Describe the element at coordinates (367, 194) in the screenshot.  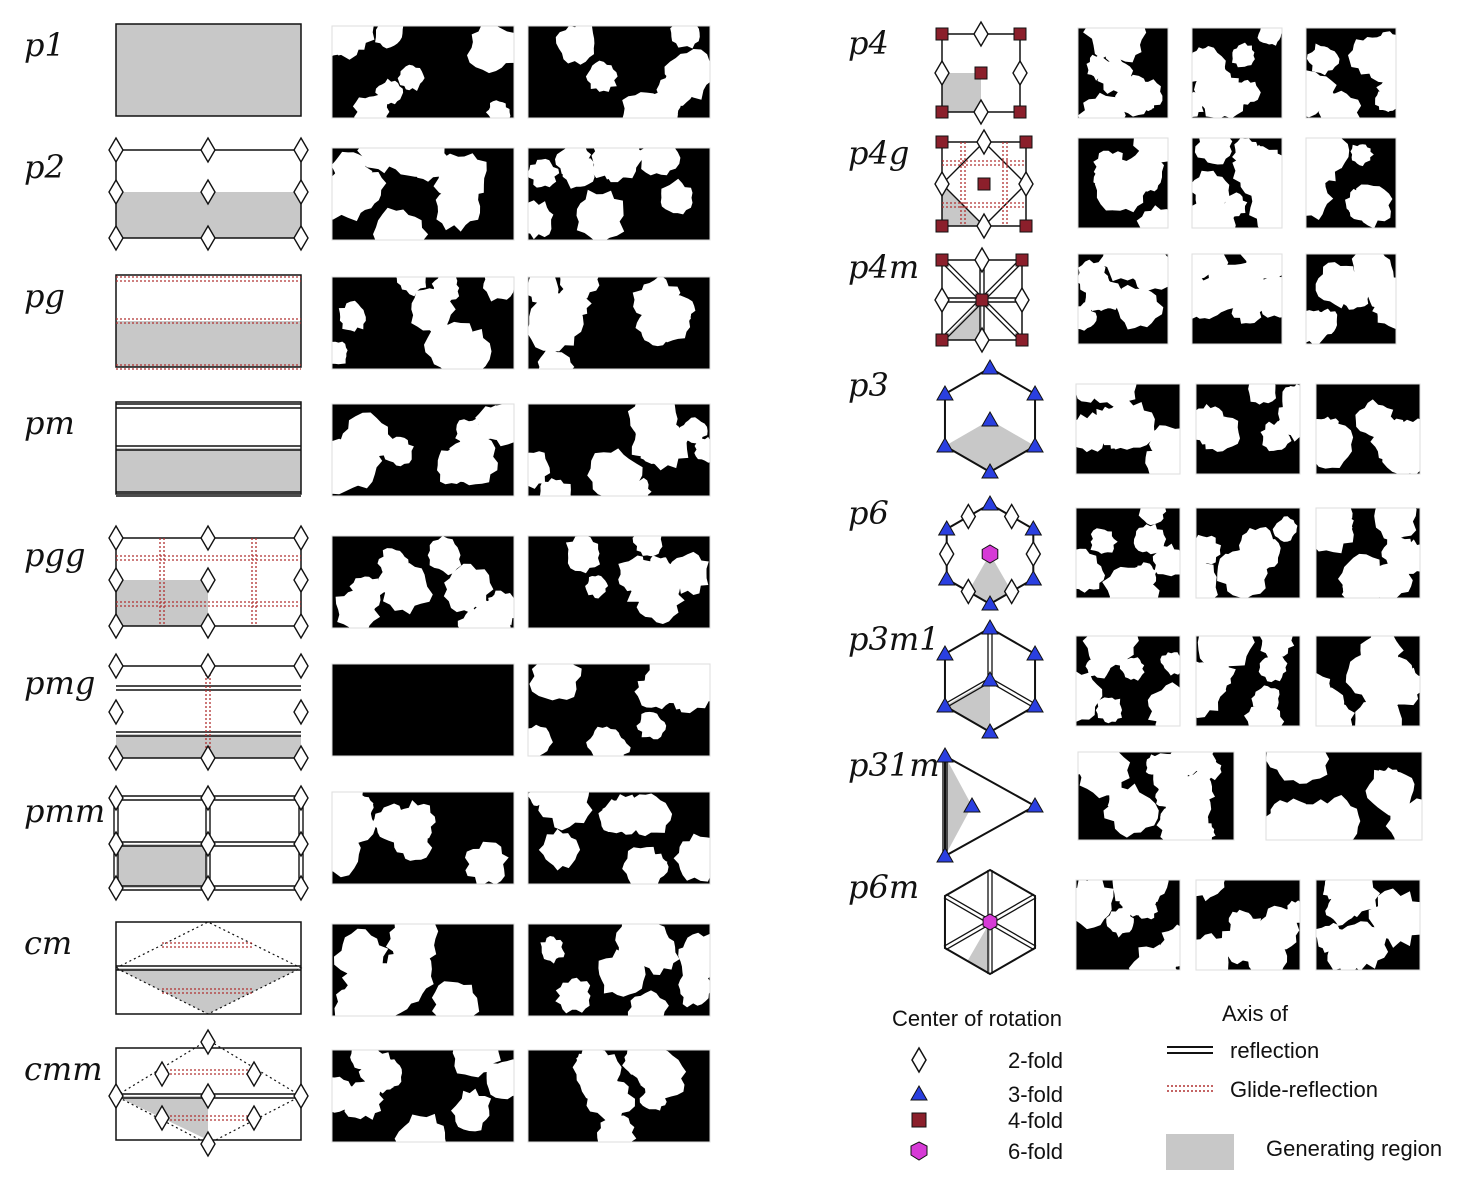
I see `group-row-p2: p2` at that location.